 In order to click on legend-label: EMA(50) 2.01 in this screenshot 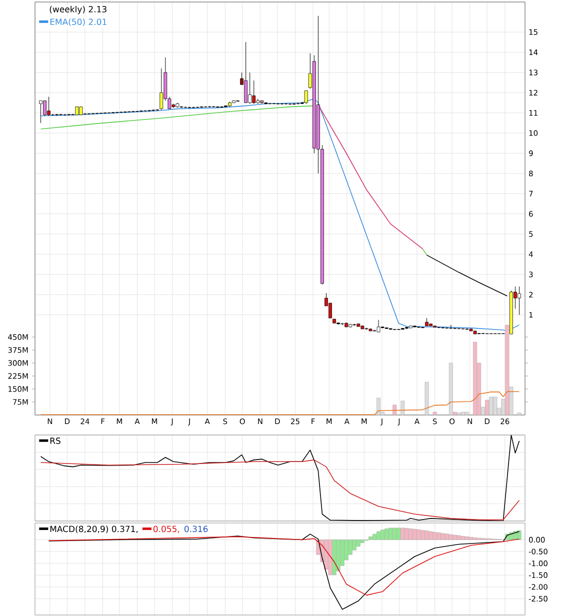, I will do `click(78, 22)`.